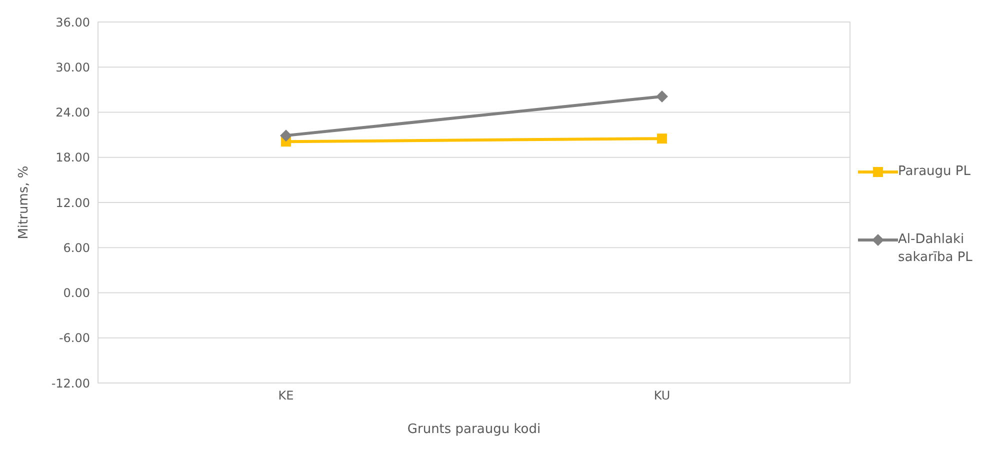  Describe the element at coordinates (73, 67) in the screenshot. I see `y-tick-label: 30.00` at that location.